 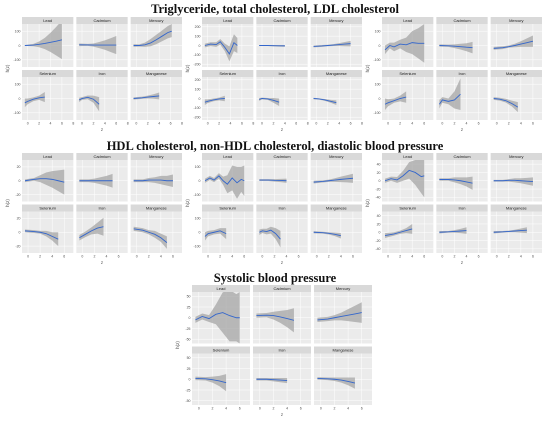 I want to click on facet-lead: Lead 40 20 0 -20 -40, so click(x=404, y=177).